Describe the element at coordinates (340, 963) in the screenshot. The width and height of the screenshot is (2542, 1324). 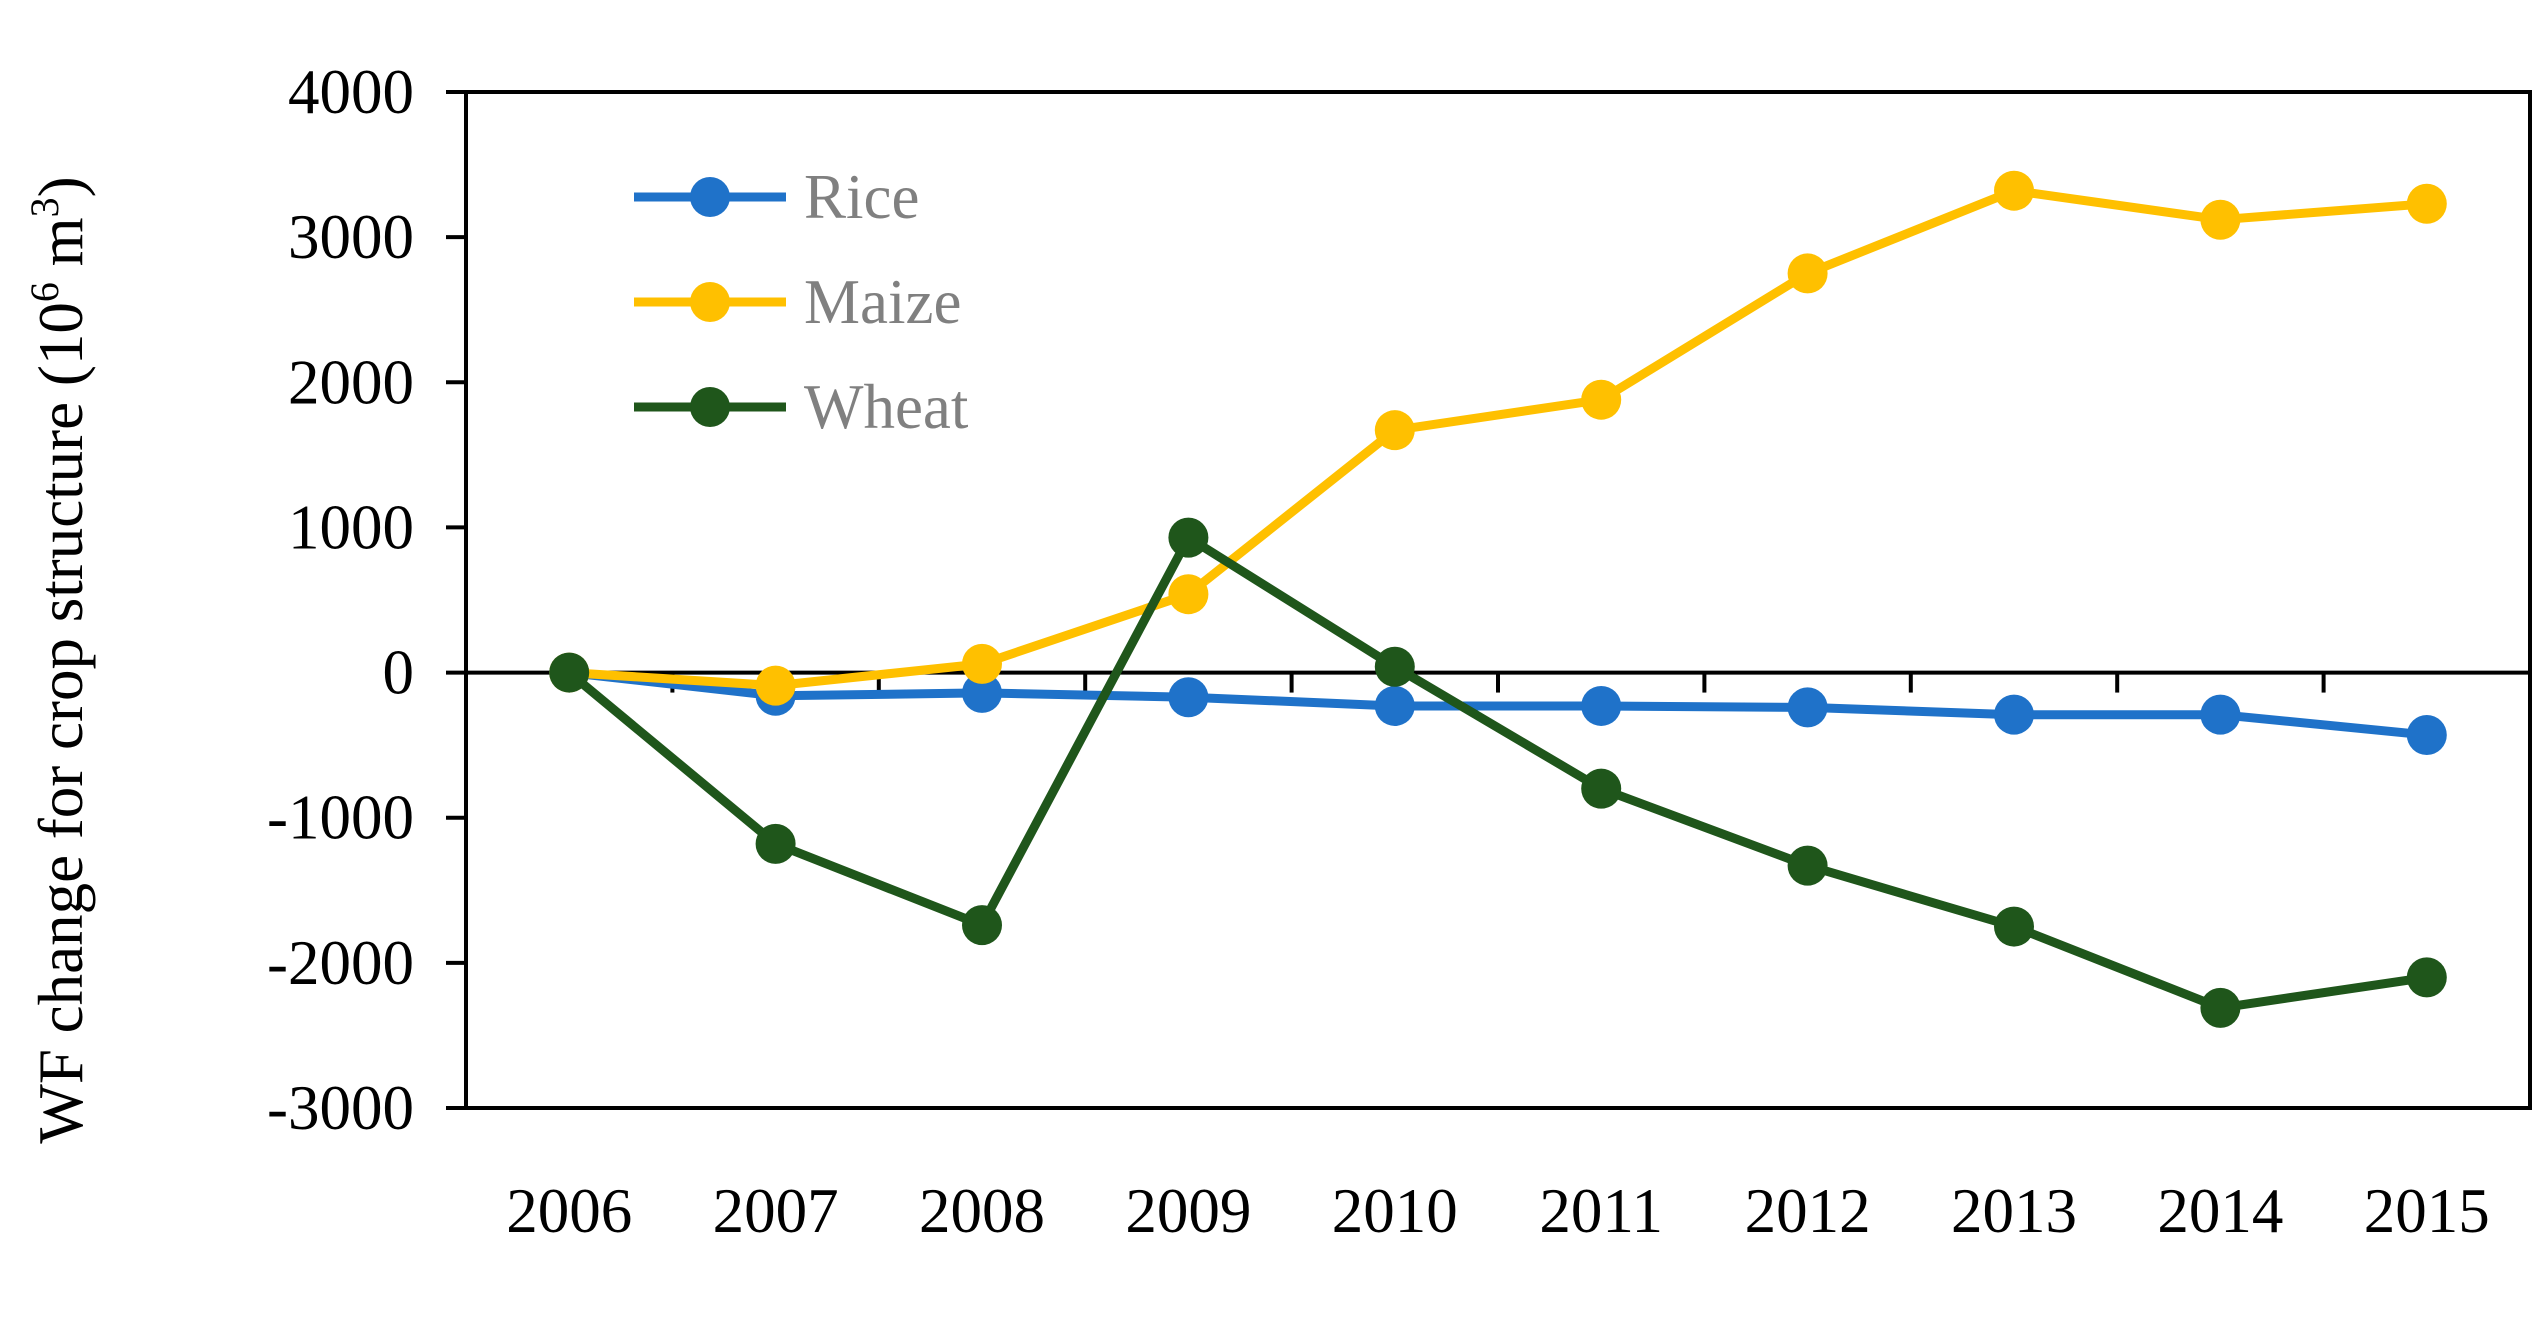
I see `y-tick-label: -2000` at that location.